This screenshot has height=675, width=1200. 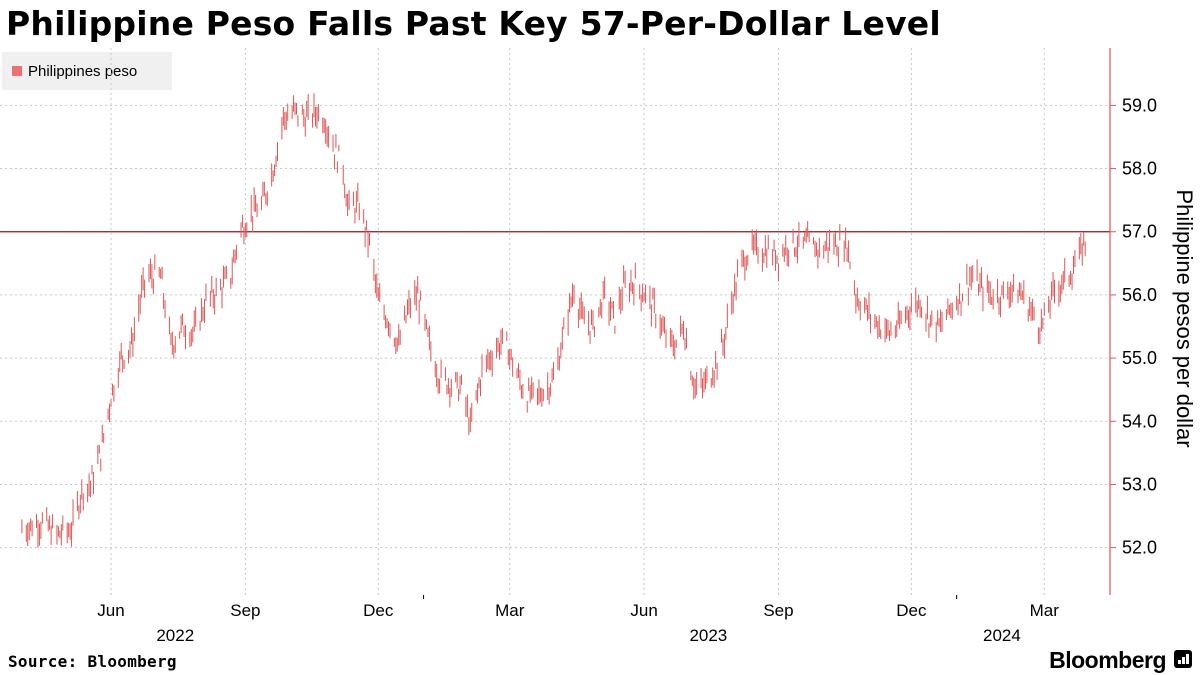 I want to click on x-year-label: 2024, so click(x=1002, y=635).